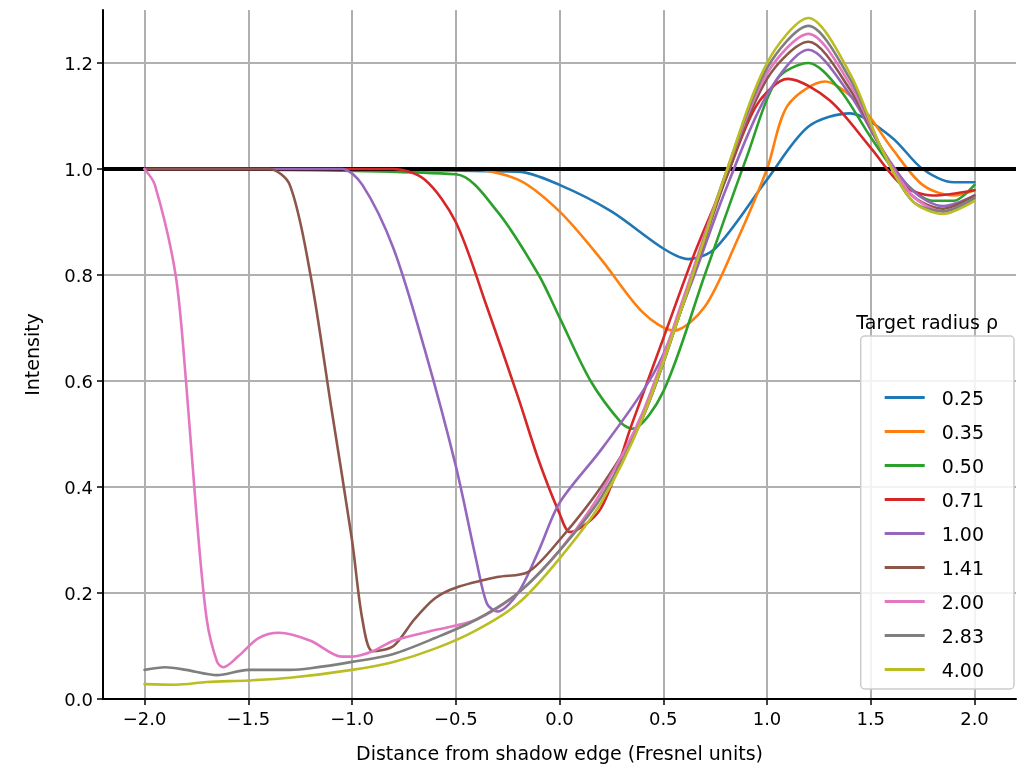 This screenshot has height=781, width=1028. Describe the element at coordinates (871, 718) in the screenshot. I see `x-tick-label: 1.5` at that location.